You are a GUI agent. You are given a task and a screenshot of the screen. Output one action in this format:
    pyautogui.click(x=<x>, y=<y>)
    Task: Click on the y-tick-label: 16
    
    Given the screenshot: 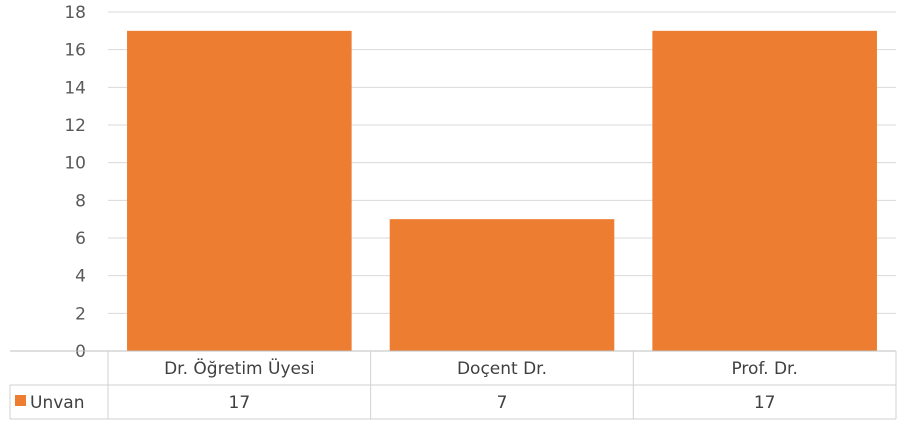 What is the action you would take?
    pyautogui.click(x=75, y=51)
    